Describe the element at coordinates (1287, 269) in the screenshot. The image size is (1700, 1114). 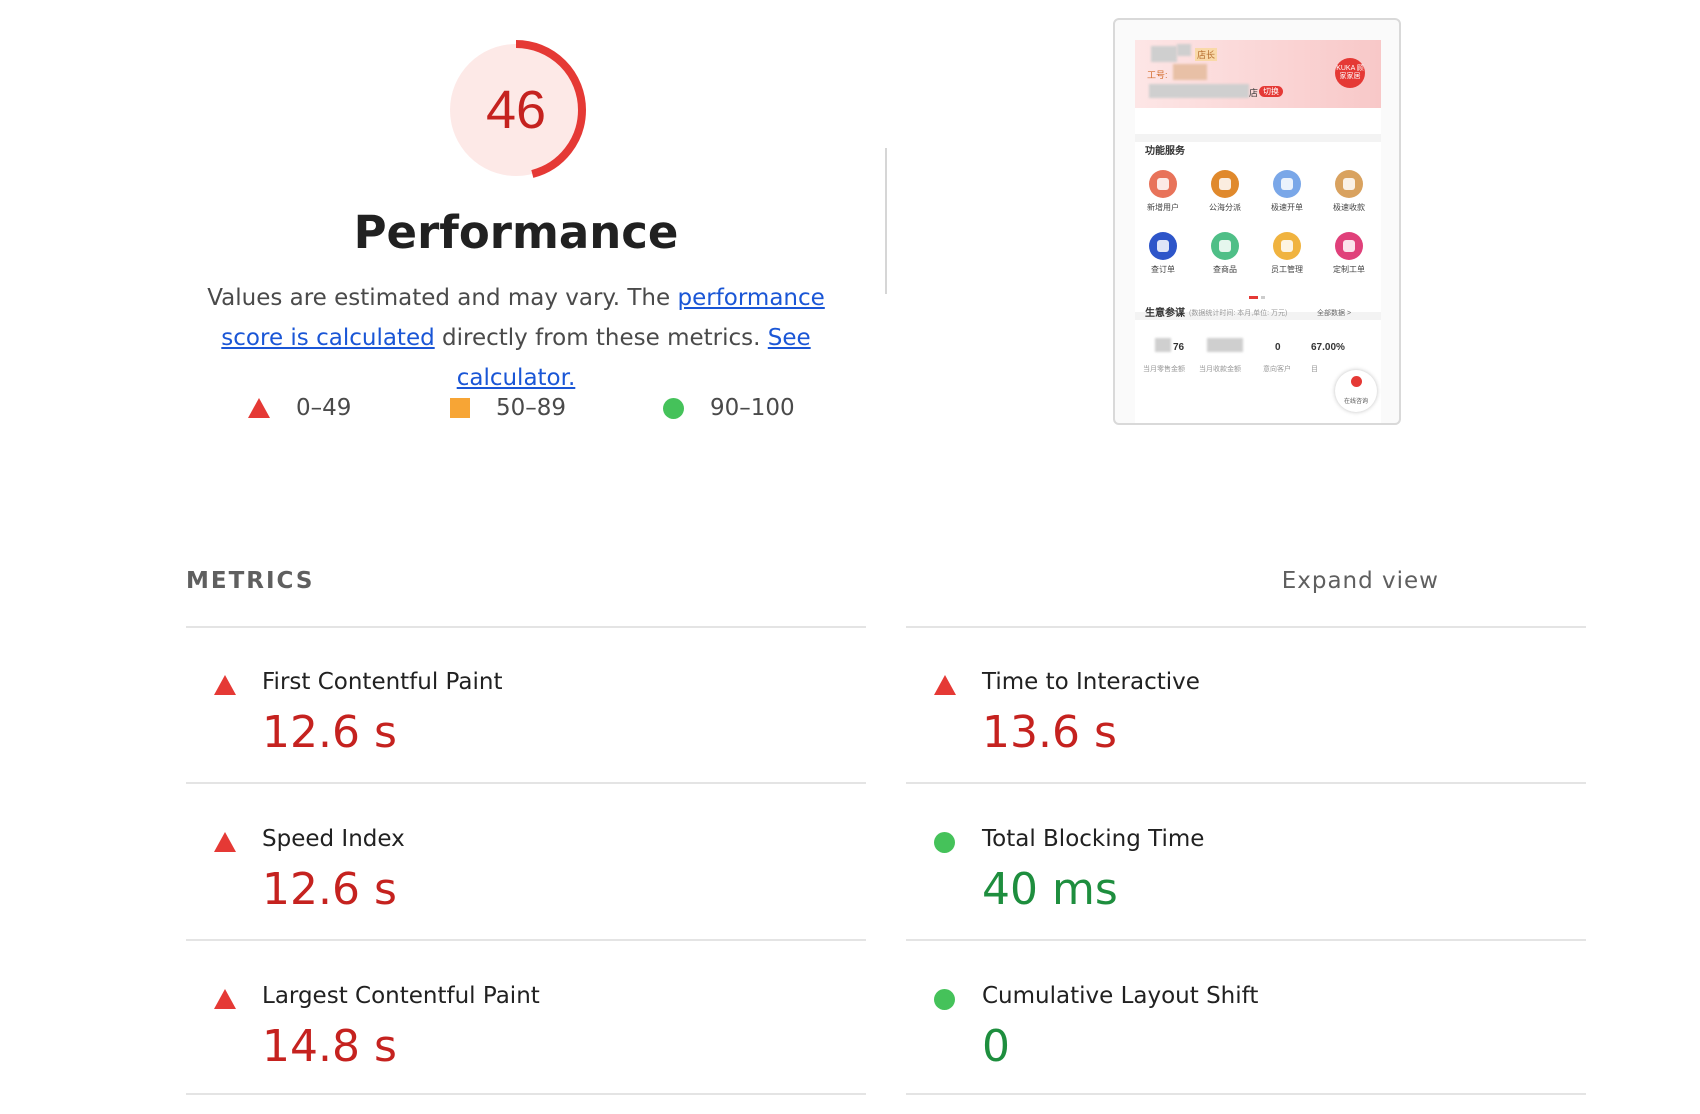
I see `service-label: 员工管理` at that location.